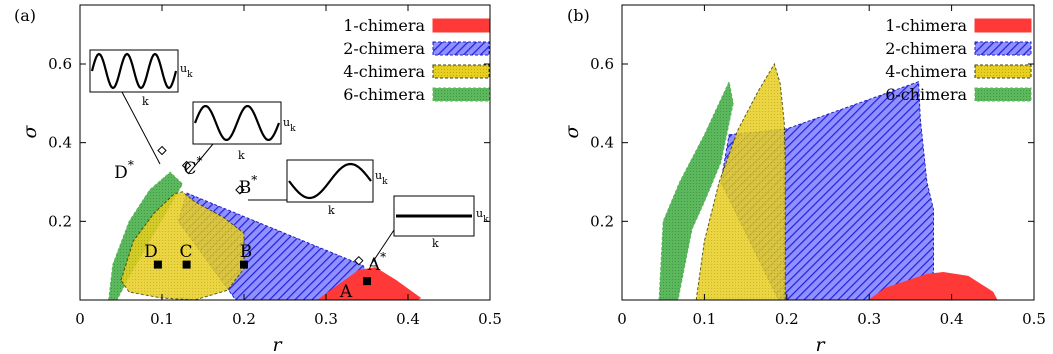  What do you see at coordinates (359, 260) in the screenshot?
I see `point-A*` at bounding box center [359, 260].